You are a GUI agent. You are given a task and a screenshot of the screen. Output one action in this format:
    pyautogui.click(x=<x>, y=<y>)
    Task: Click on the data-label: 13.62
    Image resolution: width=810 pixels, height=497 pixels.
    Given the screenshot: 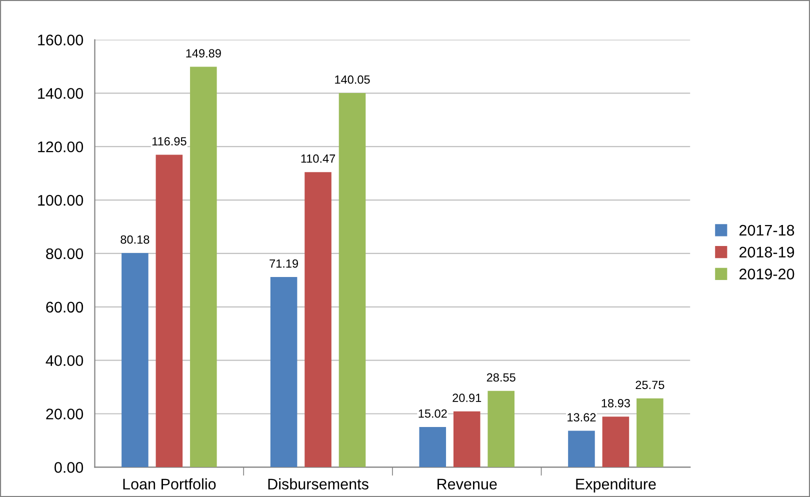 What is the action you would take?
    pyautogui.click(x=582, y=417)
    